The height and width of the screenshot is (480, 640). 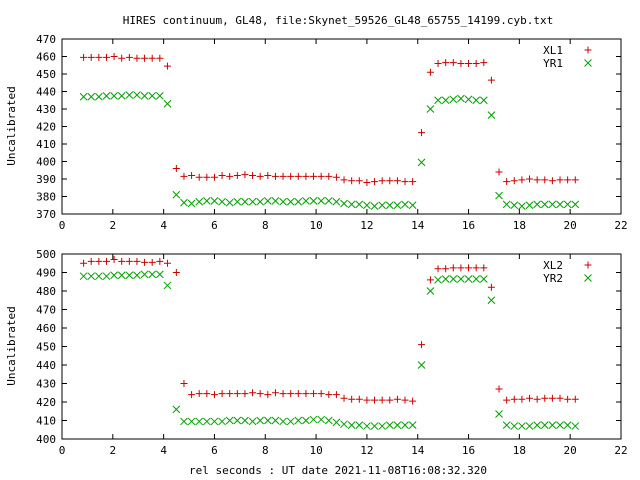 I want to click on legend-label-xl1: XL1, so click(x=553, y=50).